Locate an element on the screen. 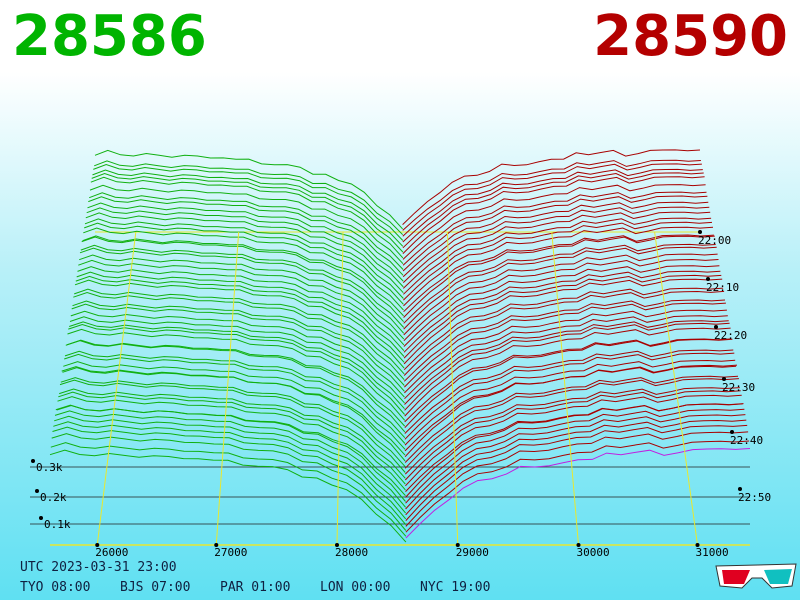 The width and height of the screenshot is (800, 600). price-tick-label: 28000 is located at coordinates (351, 552).